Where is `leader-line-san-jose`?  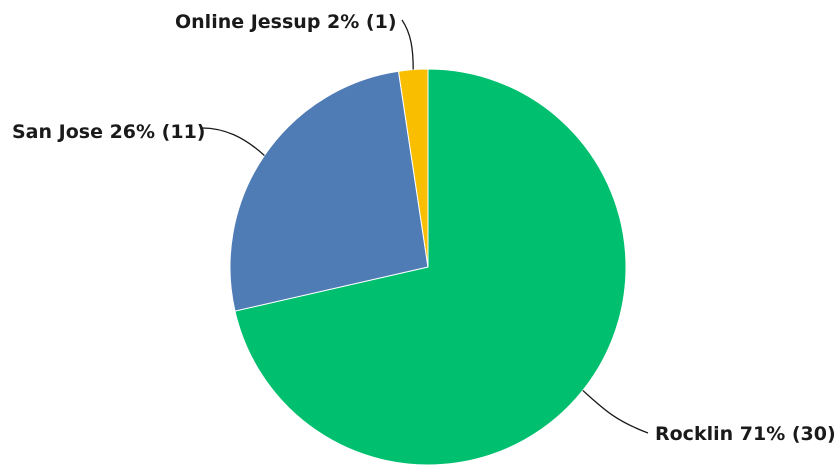
leader-line-san-jose is located at coordinates (232, 141).